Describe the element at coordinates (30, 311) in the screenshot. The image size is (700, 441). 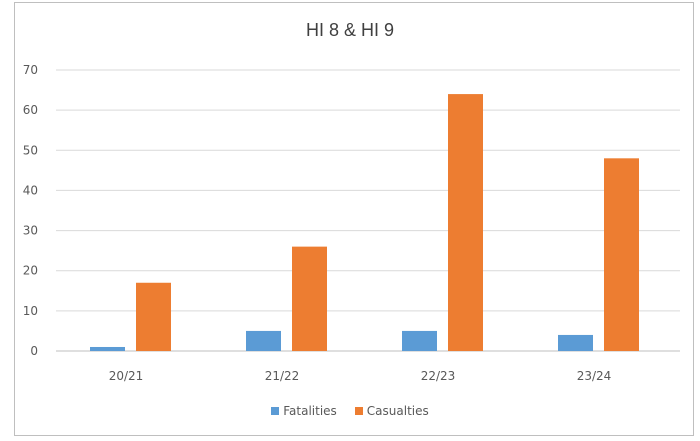
I see `y-tick-label-10: 10` at that location.